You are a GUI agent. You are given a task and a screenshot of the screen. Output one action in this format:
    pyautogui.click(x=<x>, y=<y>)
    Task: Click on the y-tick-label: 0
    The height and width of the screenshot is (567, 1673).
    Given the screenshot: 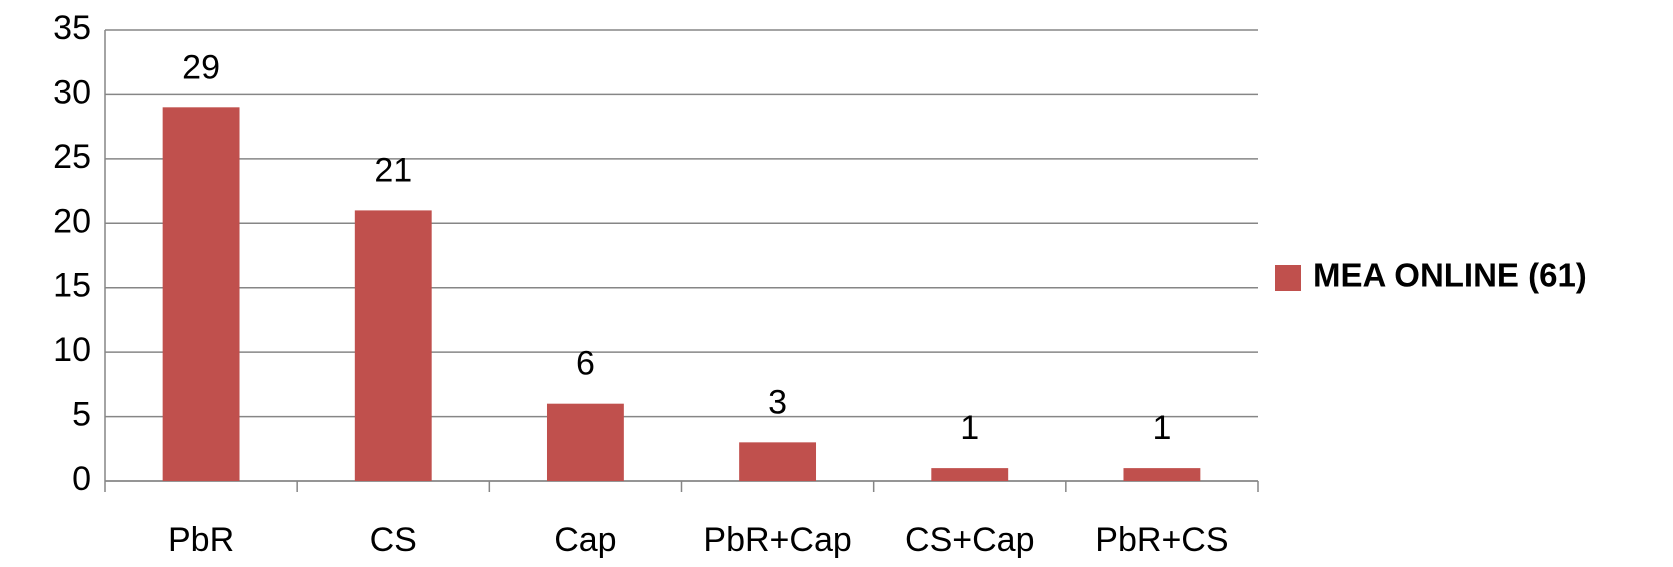 What is the action you would take?
    pyautogui.click(x=81, y=479)
    